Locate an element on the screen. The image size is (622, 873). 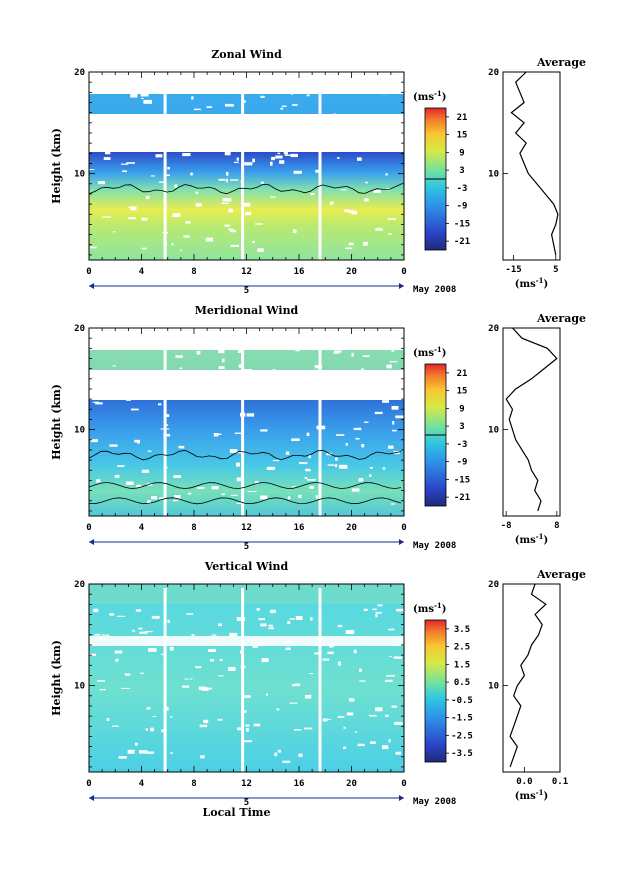
average-title: Average is located at coordinates (561, 318).